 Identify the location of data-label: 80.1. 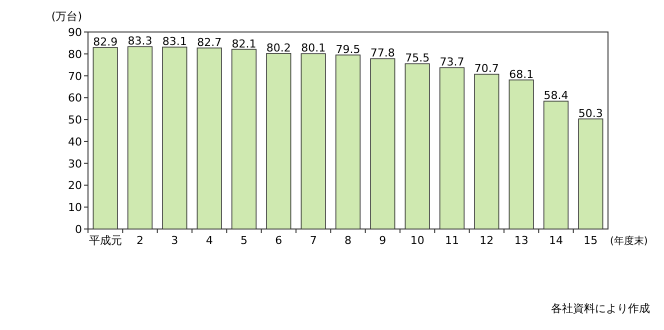
(313, 48).